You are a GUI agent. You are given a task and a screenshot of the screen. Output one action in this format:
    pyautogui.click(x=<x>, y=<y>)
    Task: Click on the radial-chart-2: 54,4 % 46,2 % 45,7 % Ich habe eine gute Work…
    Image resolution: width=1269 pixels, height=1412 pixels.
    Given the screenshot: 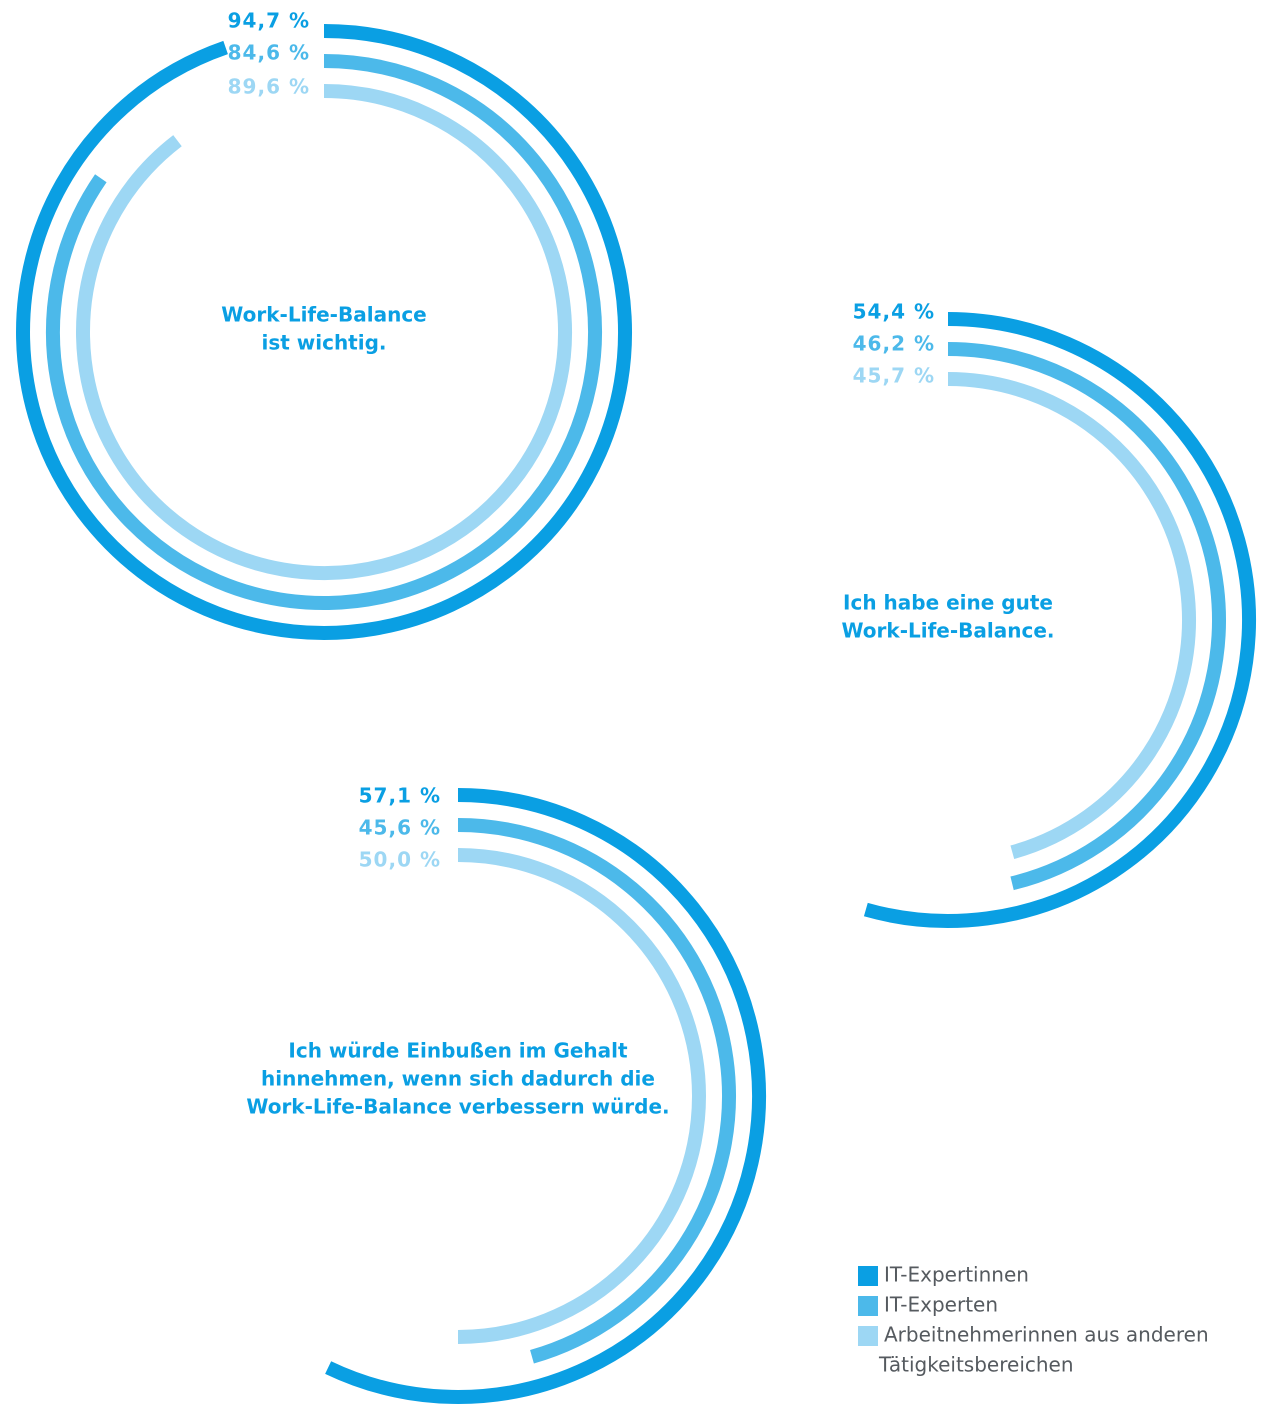 What is the action you would take?
    pyautogui.click(x=1048, y=614)
    